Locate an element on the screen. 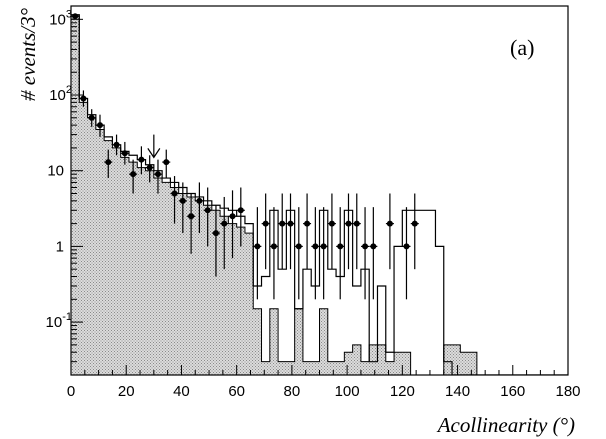  x-tick-label: 80 is located at coordinates (292, 391).